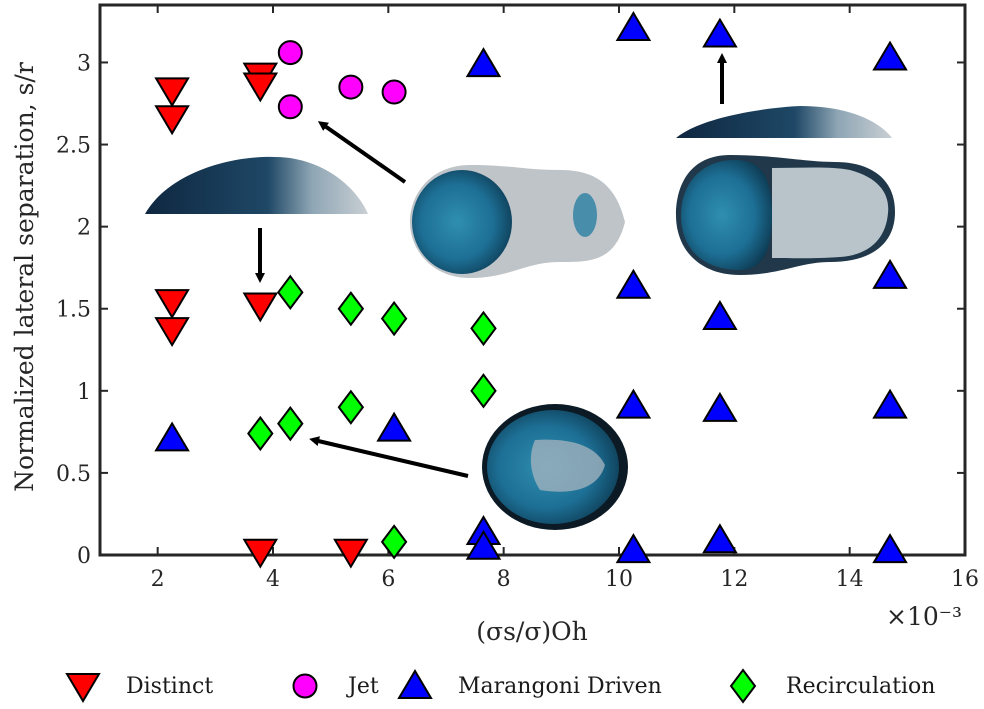 The height and width of the screenshot is (709, 984). What do you see at coordinates (860, 686) in the screenshot?
I see `legend-label-recirculation: Recirculation` at bounding box center [860, 686].